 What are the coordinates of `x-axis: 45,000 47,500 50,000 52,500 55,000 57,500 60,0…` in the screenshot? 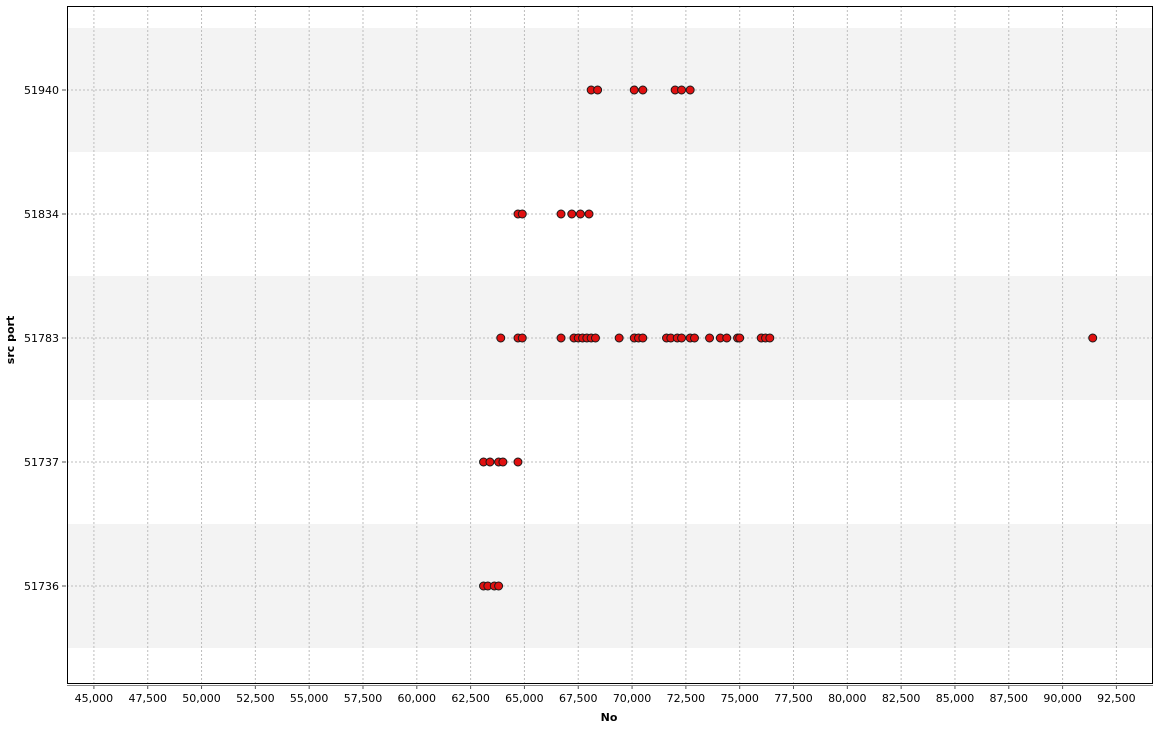 It's located at (610, 695).